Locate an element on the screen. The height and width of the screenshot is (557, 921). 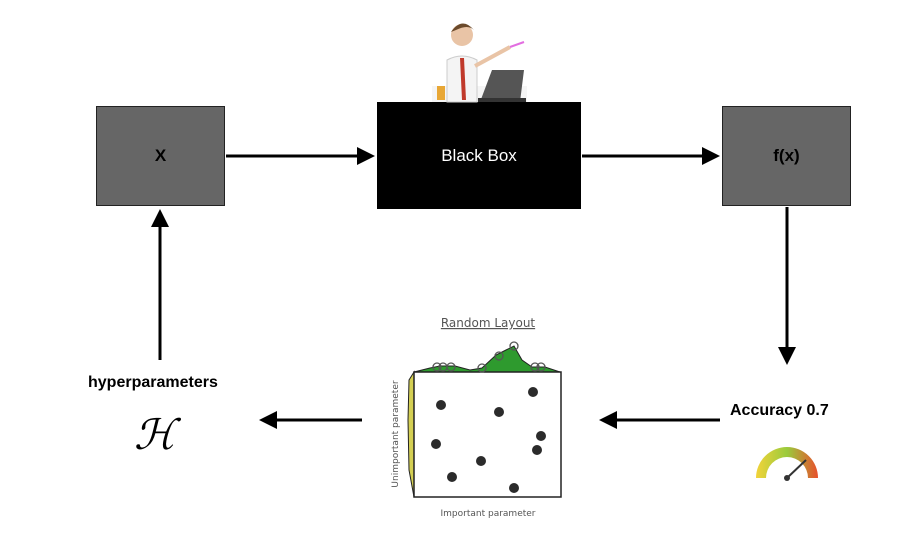
accuracy-label: Accuracy 0.7 is located at coordinates (779, 410).